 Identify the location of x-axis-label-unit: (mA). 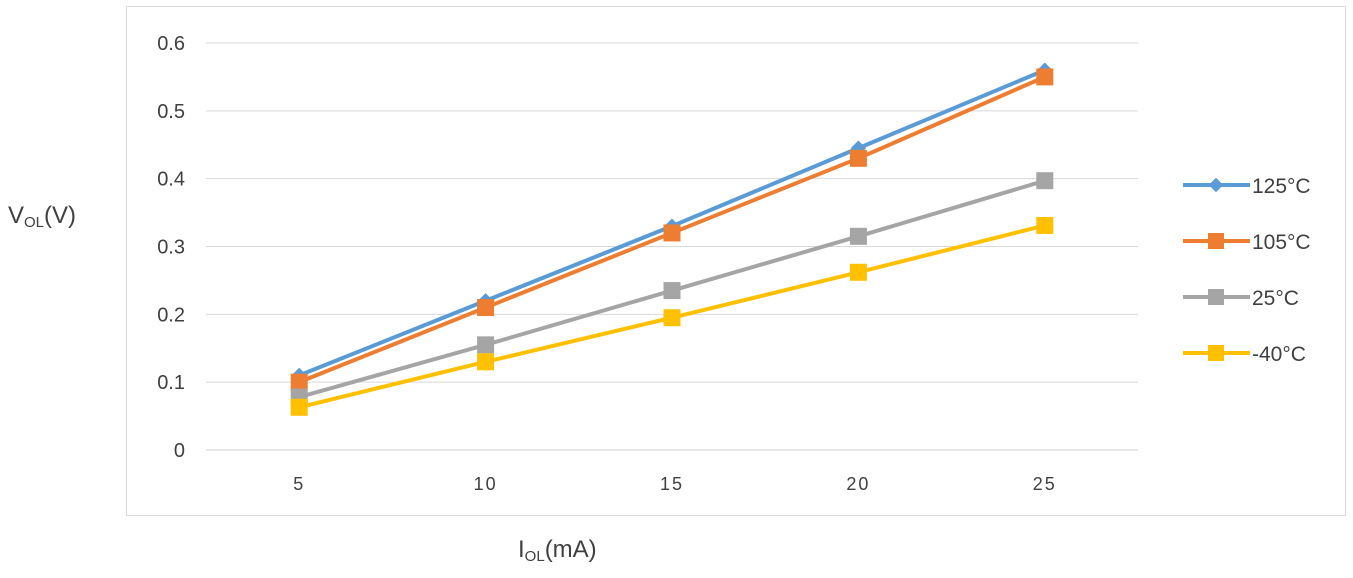
(570, 549).